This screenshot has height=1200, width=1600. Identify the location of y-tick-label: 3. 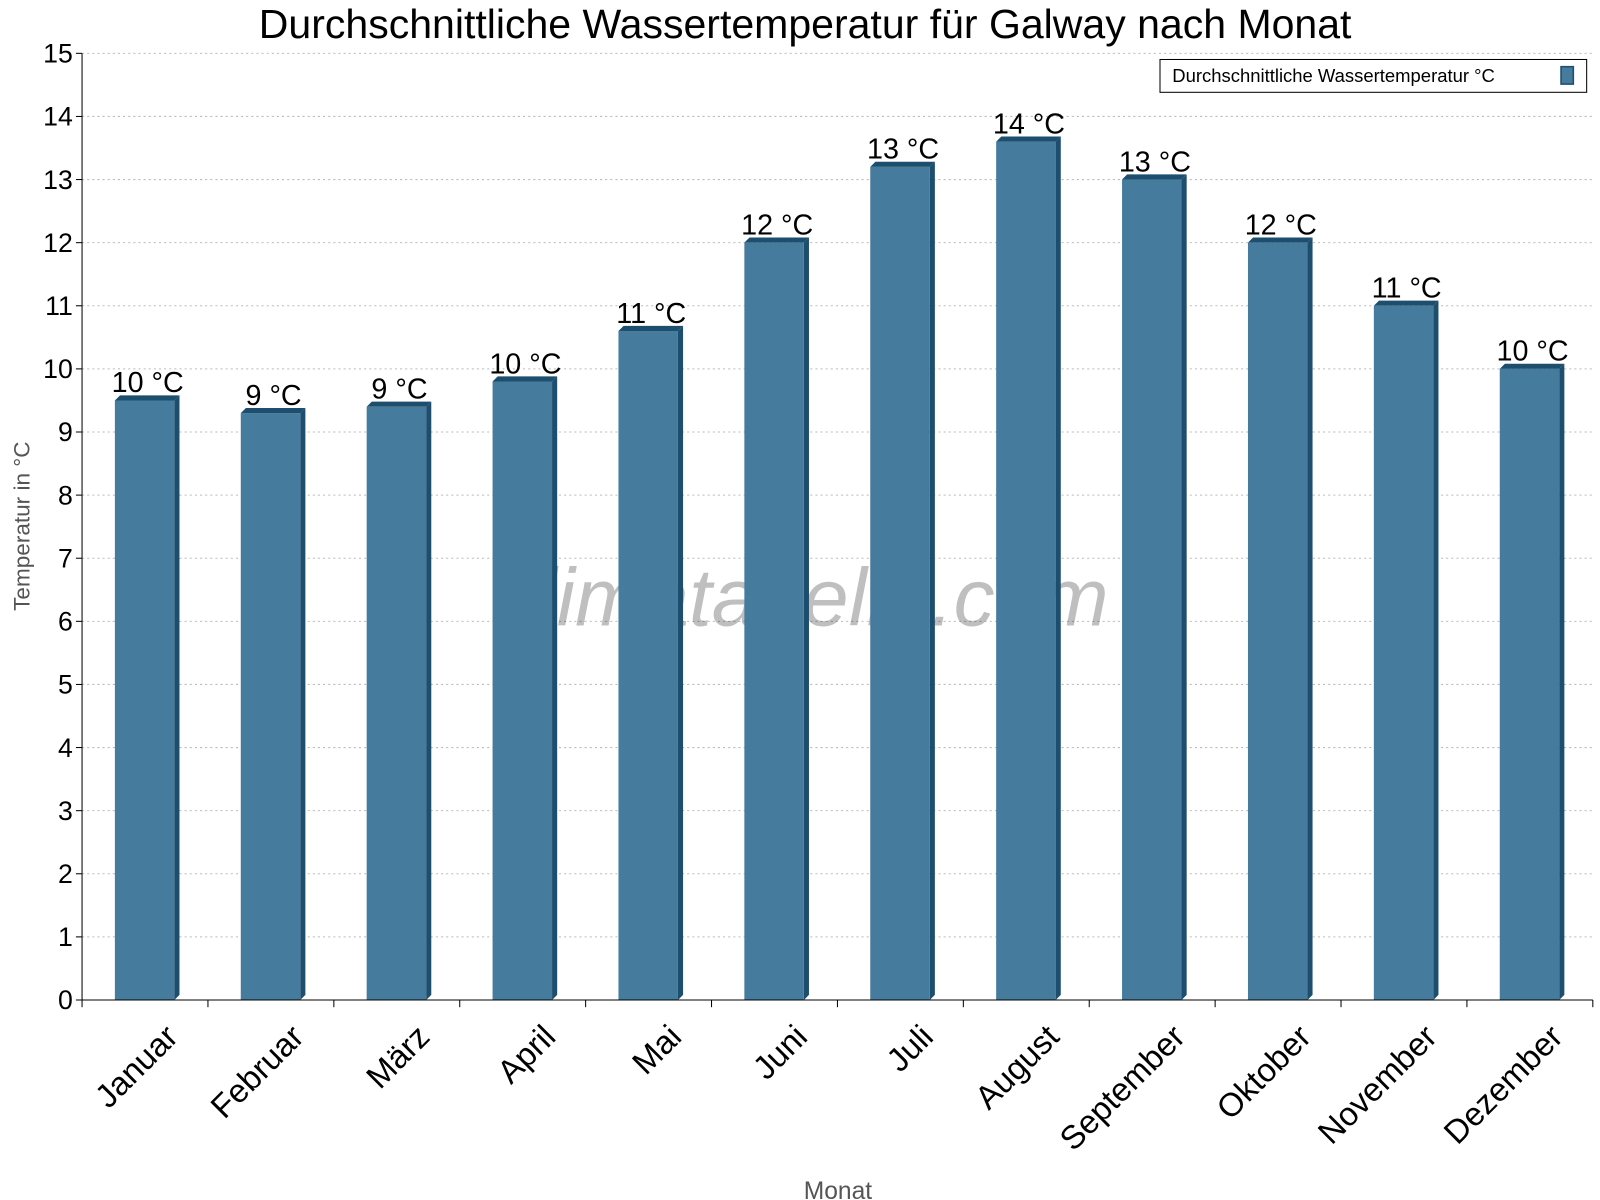
(65, 811).